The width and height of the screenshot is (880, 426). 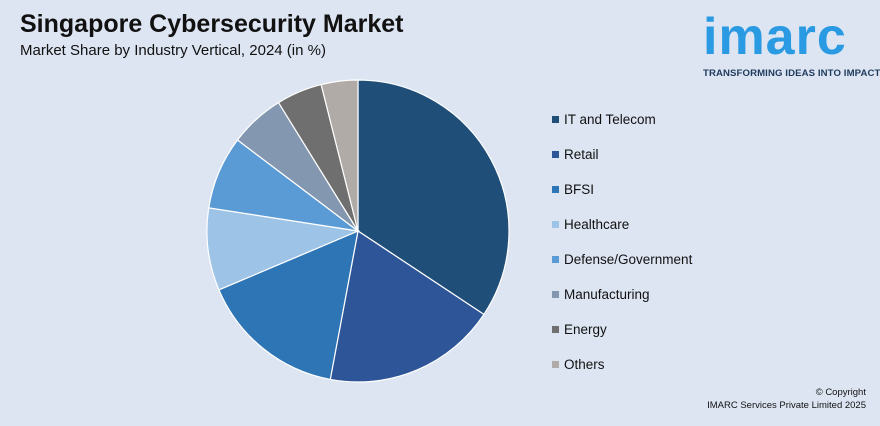 I want to click on legend-label: Defense/Government, so click(x=628, y=259).